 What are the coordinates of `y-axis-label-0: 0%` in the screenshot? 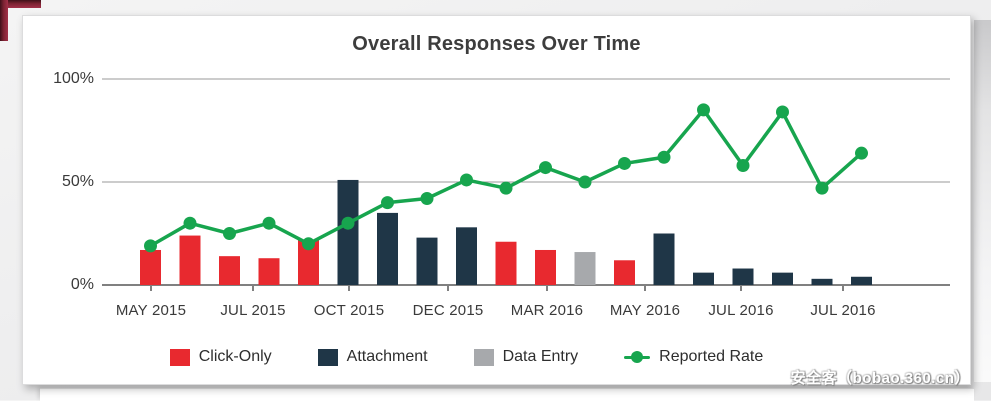 It's located at (82, 284).